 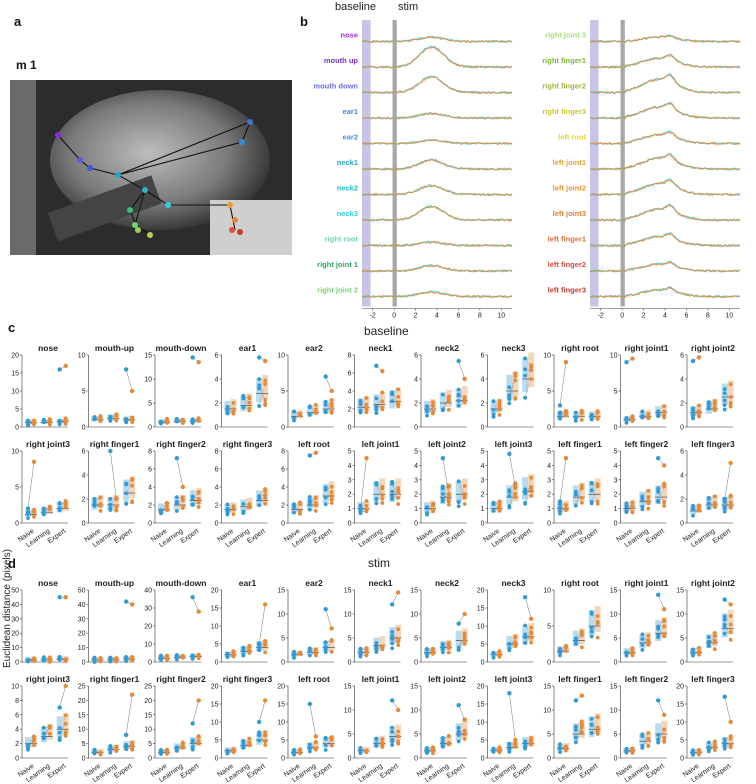 I want to click on pose-skeleton-image, so click(x=151, y=167).